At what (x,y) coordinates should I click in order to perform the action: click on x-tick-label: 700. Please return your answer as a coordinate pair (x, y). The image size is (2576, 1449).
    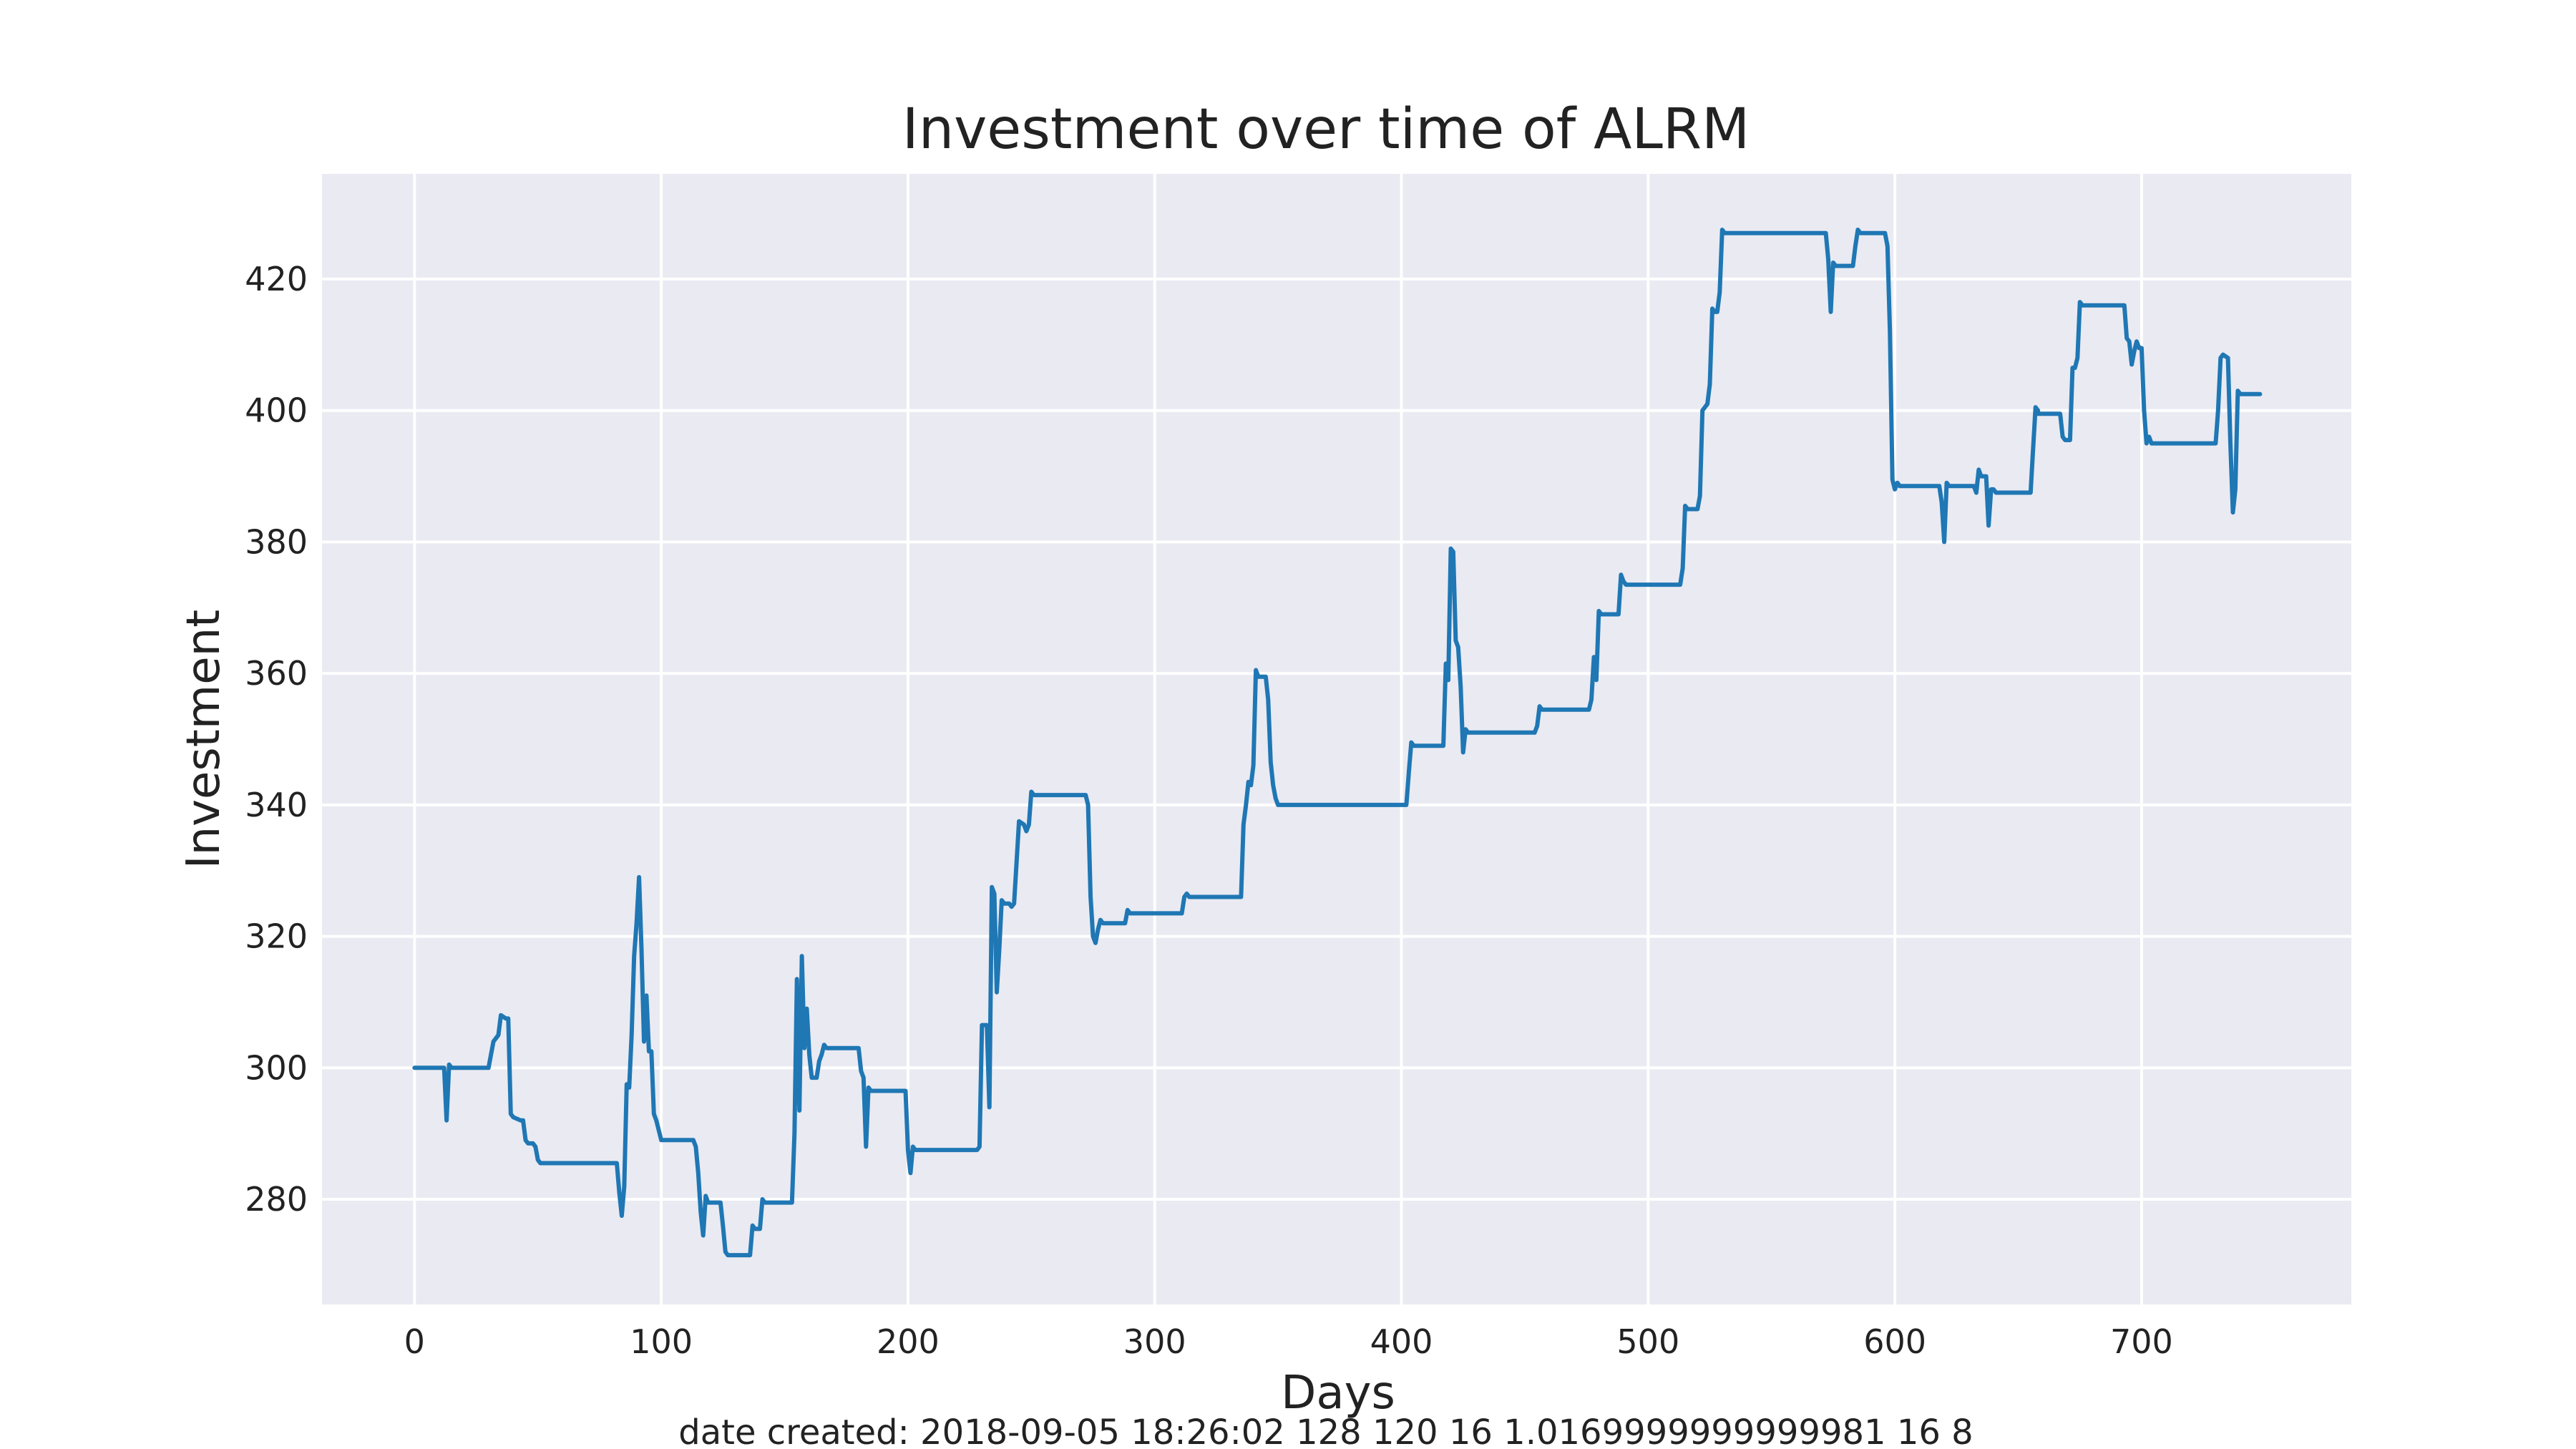
    Looking at the image, I should click on (2141, 1341).